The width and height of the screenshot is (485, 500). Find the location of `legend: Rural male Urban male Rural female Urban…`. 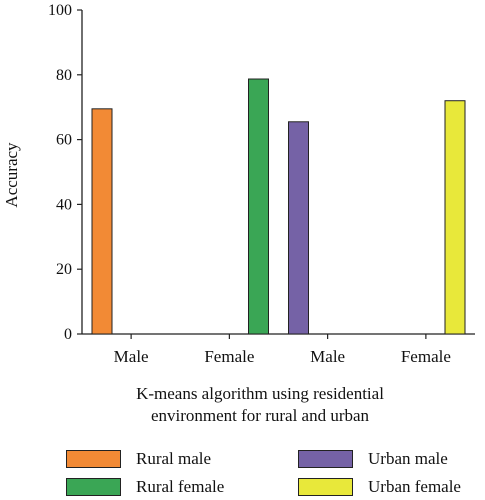

legend: Rural male Urban male Rural female Urban… is located at coordinates (266, 473).